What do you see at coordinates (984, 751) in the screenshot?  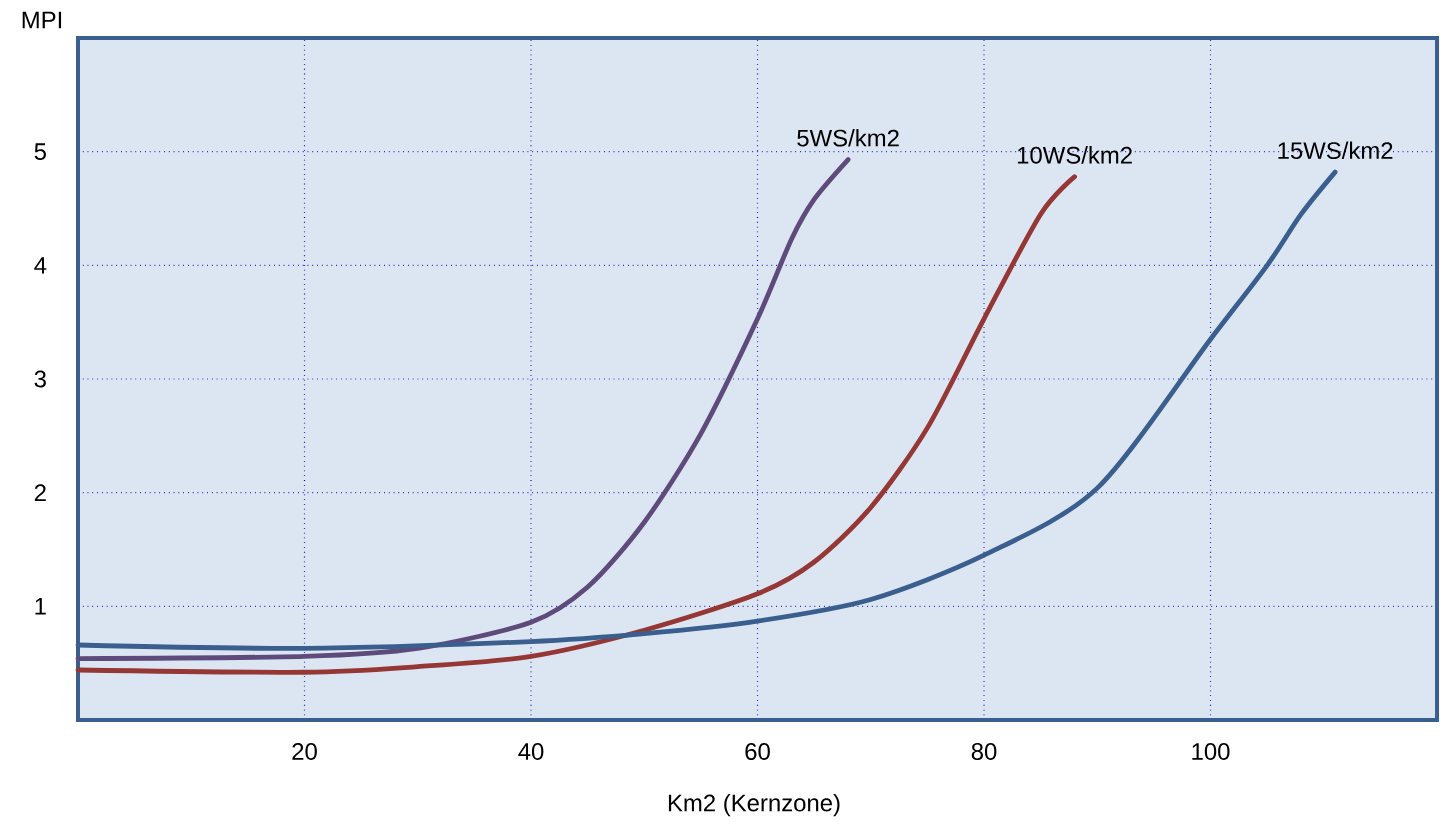 I see `x-tick-label: 80` at bounding box center [984, 751].